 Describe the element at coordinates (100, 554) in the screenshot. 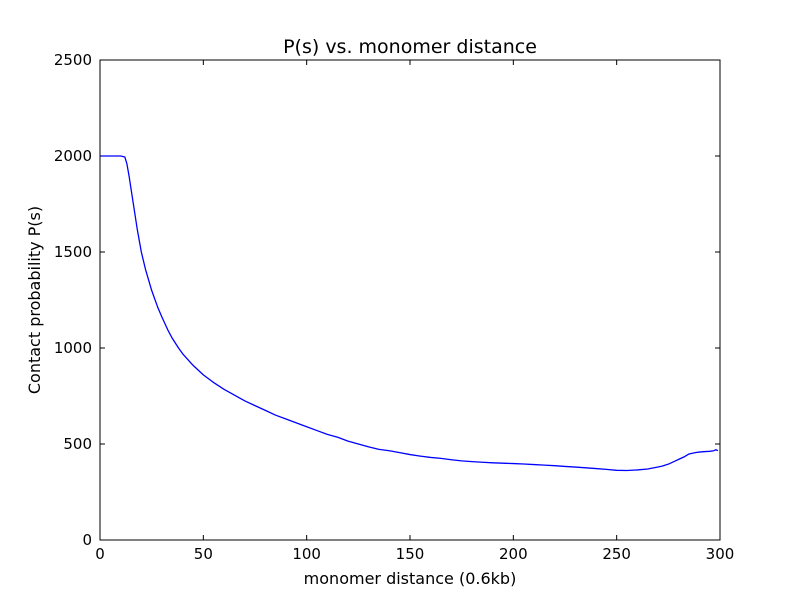

I see `x-tick-label: 0` at that location.